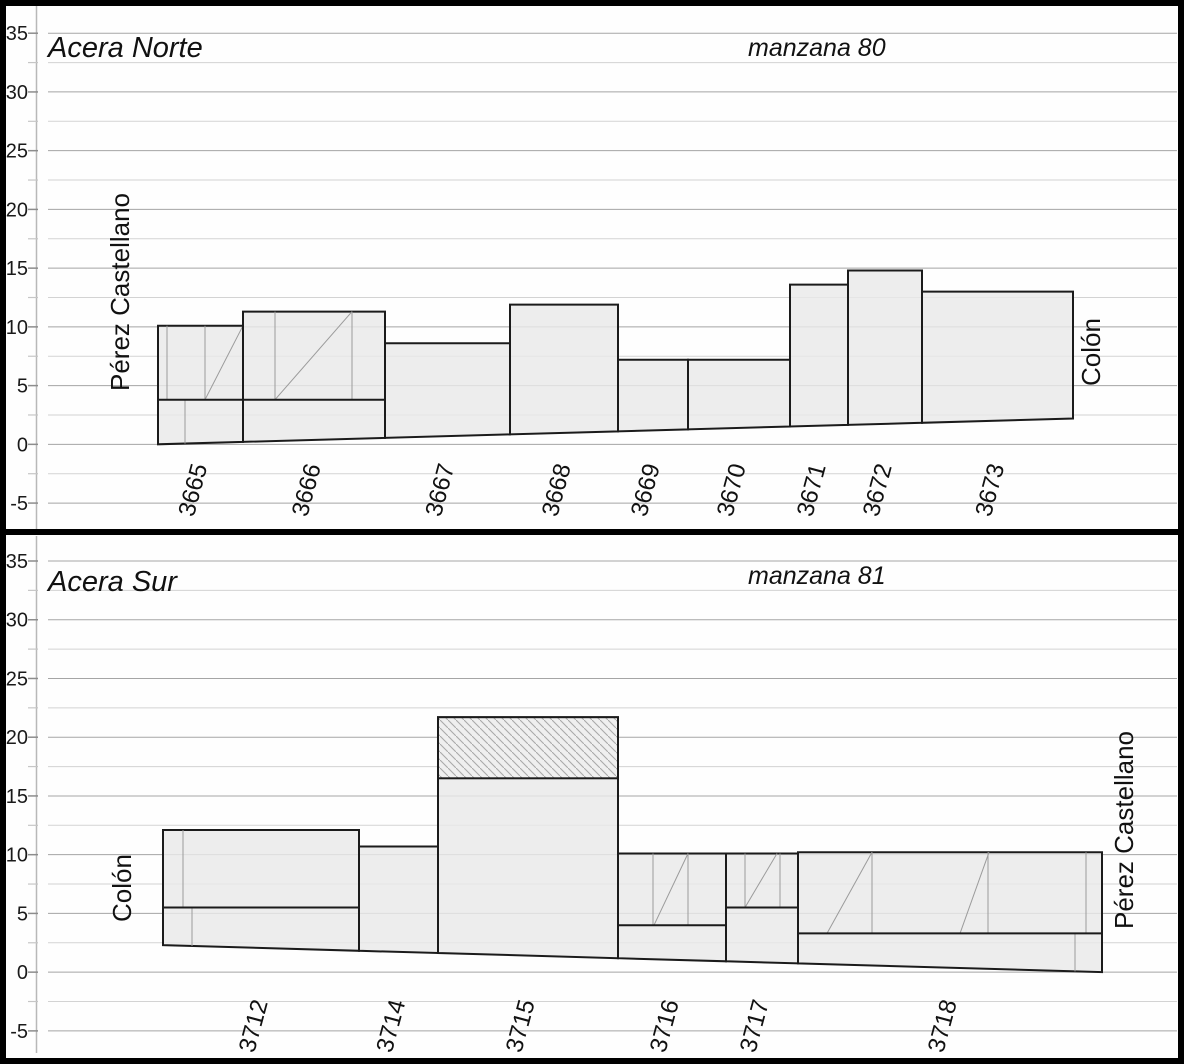 This screenshot has width=1184, height=1064. What do you see at coordinates (440, 490) in the screenshot?
I see `building-number-label: 3667` at bounding box center [440, 490].